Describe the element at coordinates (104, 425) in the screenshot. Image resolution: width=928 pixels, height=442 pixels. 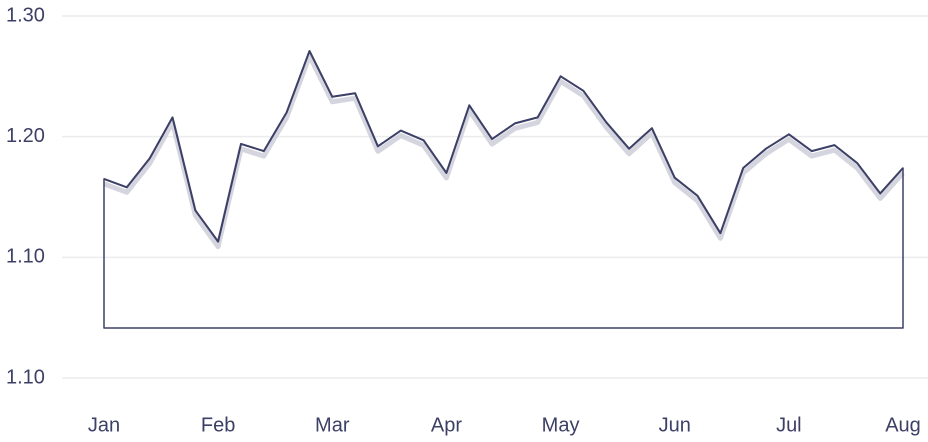
I see `x-tick-label: Jan` at that location.